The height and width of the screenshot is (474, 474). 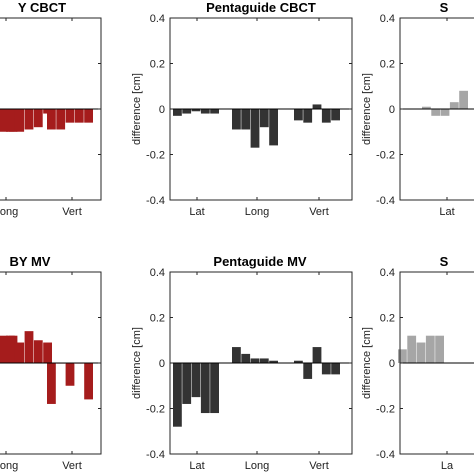 I want to click on chart-title: Pentaguide CBCT, so click(x=261, y=7).